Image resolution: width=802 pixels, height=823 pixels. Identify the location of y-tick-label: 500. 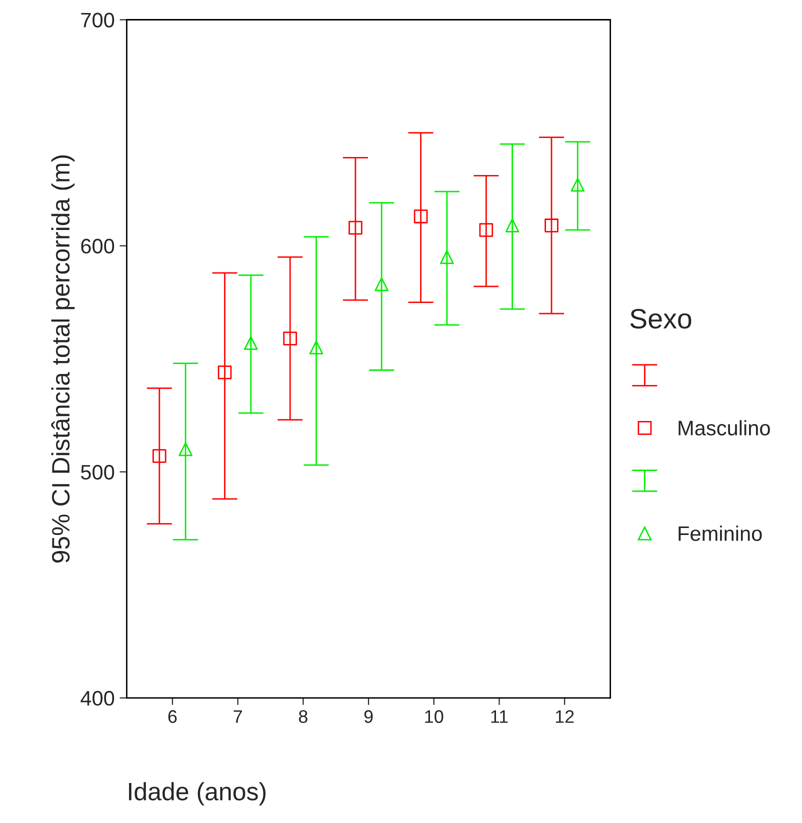
(97, 472).